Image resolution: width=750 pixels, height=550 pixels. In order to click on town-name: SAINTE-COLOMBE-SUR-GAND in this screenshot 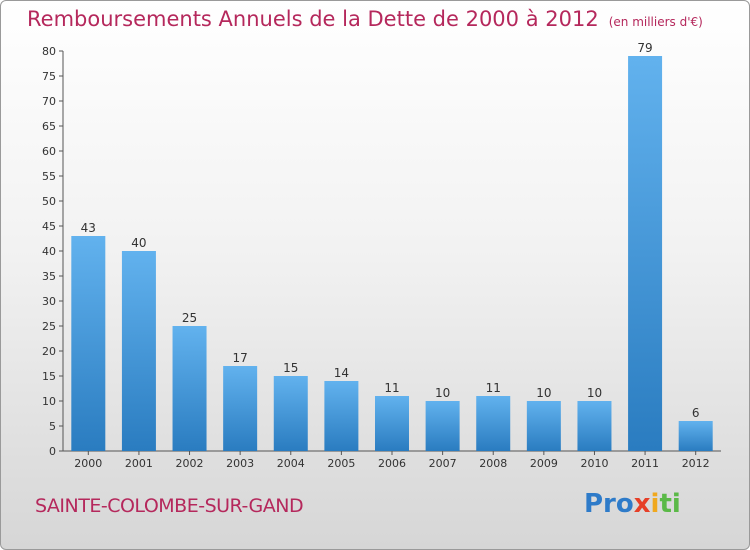, I will do `click(169, 506)`.